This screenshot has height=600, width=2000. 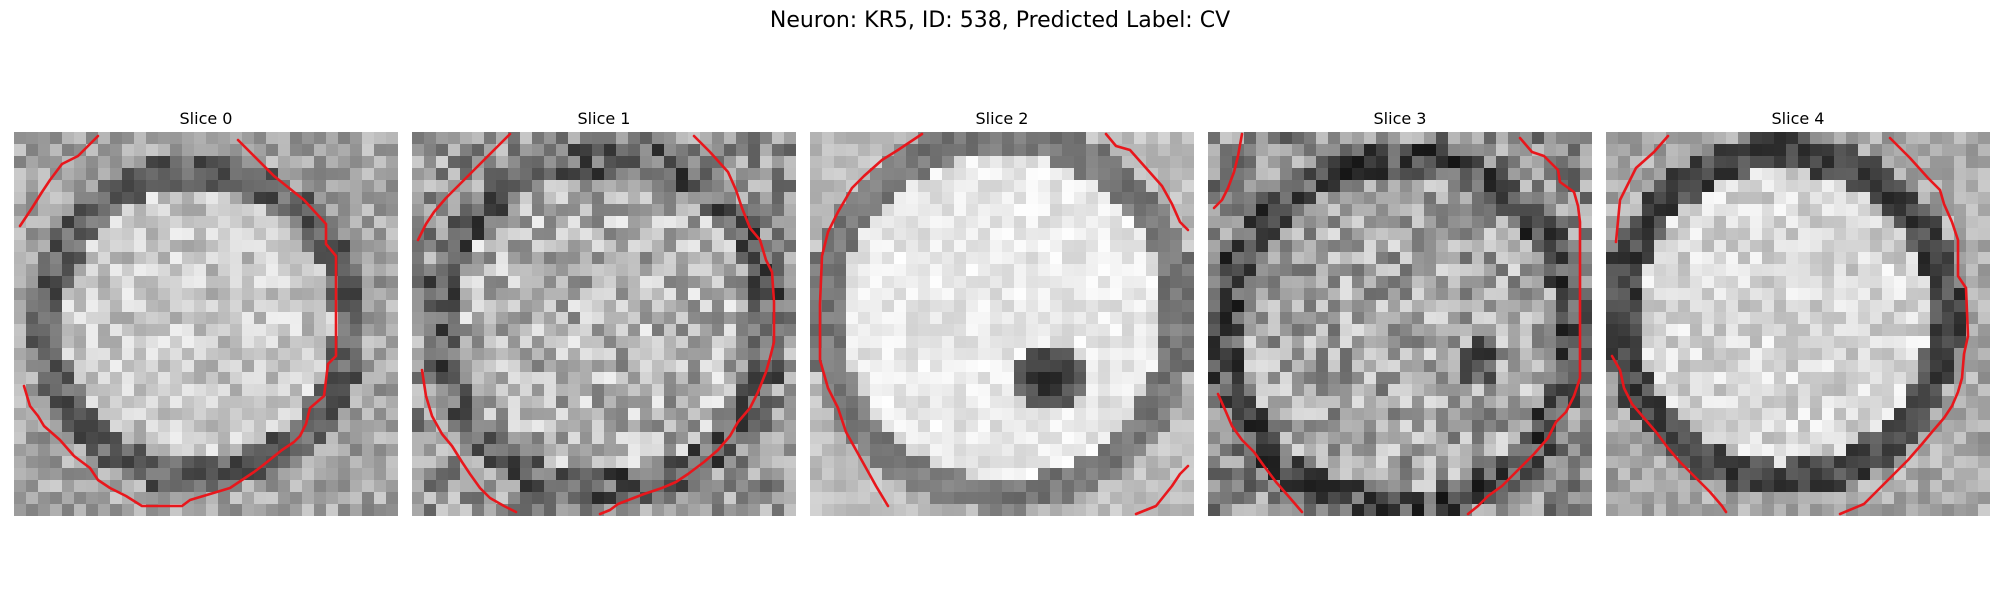 I want to click on slice-panel-2: Slice 2, so click(x=1002, y=312).